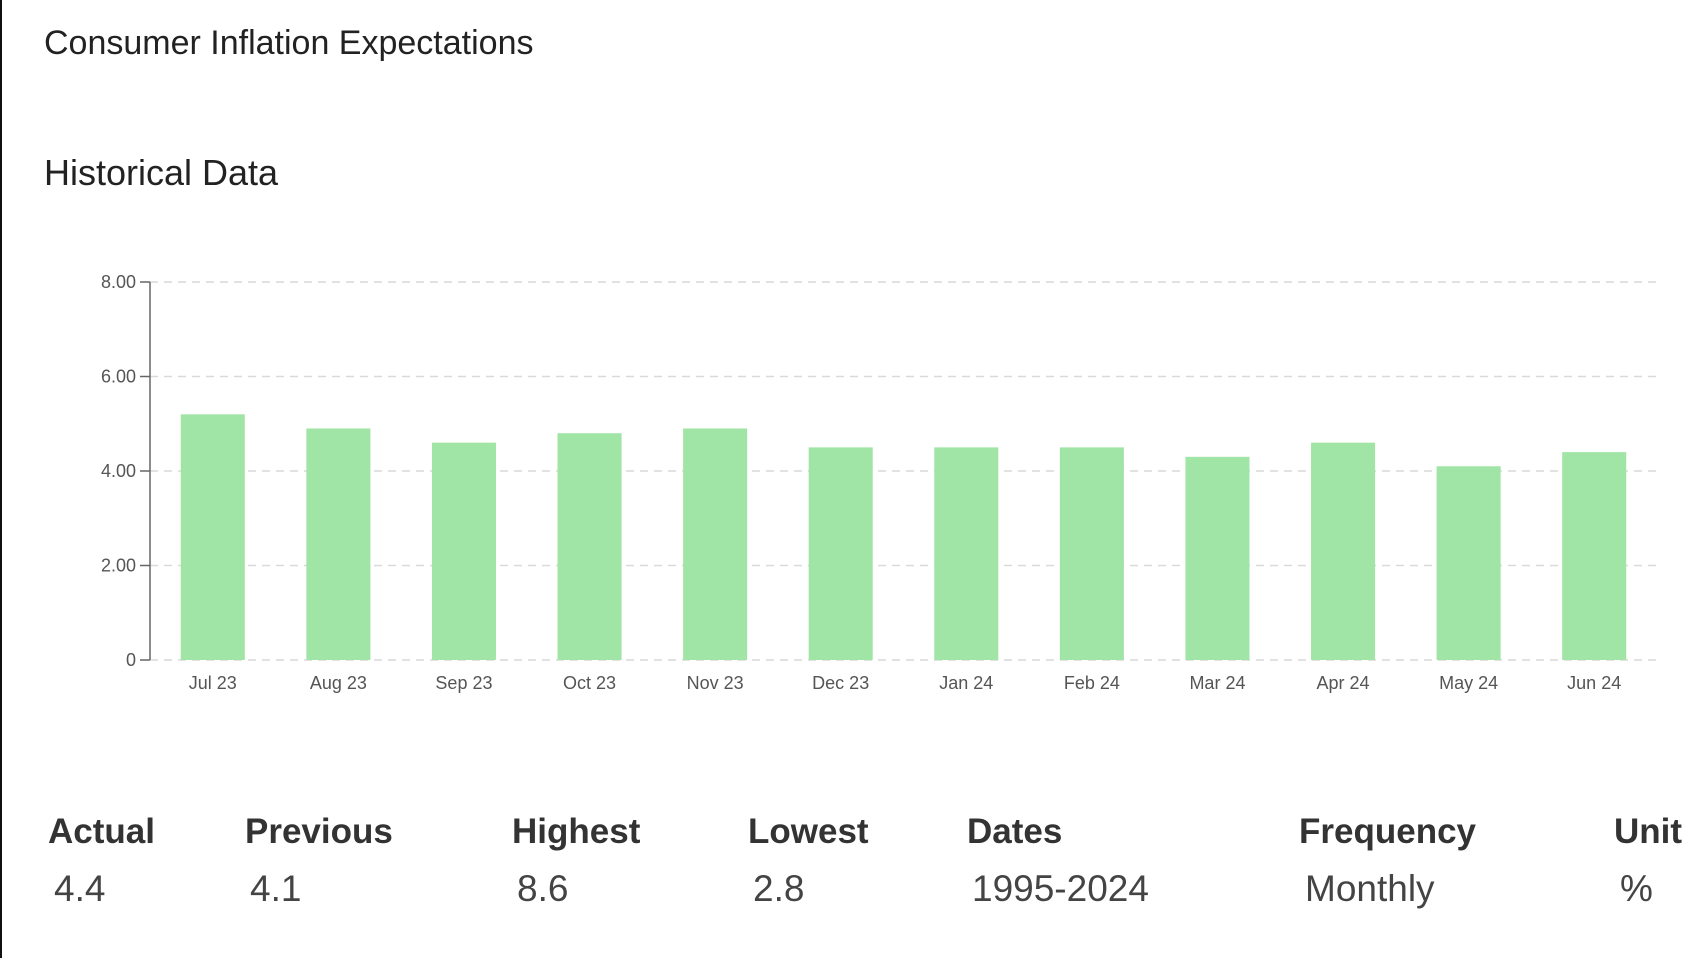 This screenshot has width=1700, height=958. What do you see at coordinates (276, 888) in the screenshot?
I see `stat-previous-value: 4.1` at bounding box center [276, 888].